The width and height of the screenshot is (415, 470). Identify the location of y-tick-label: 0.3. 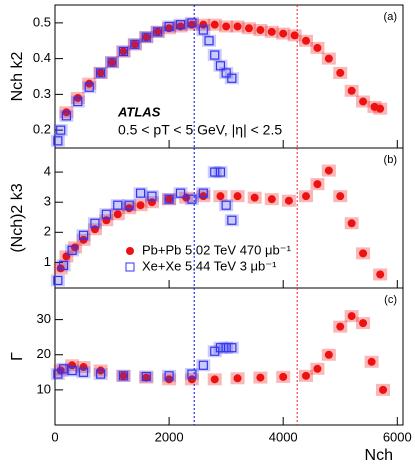
(42, 93).